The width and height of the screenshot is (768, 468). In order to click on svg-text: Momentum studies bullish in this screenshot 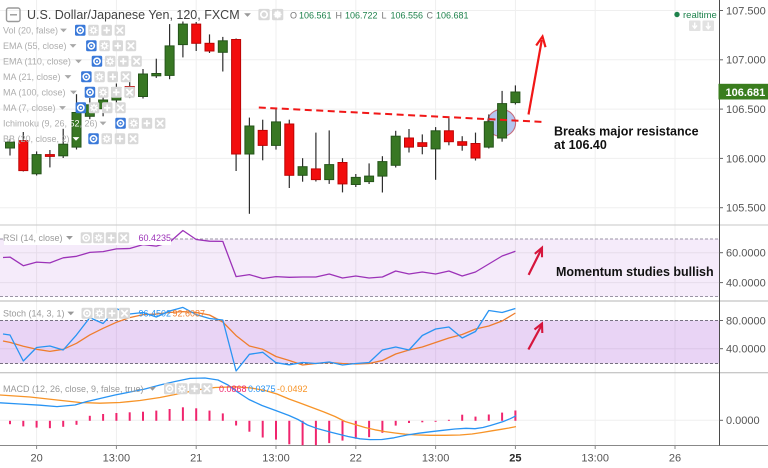, I will do `click(635, 272)`.